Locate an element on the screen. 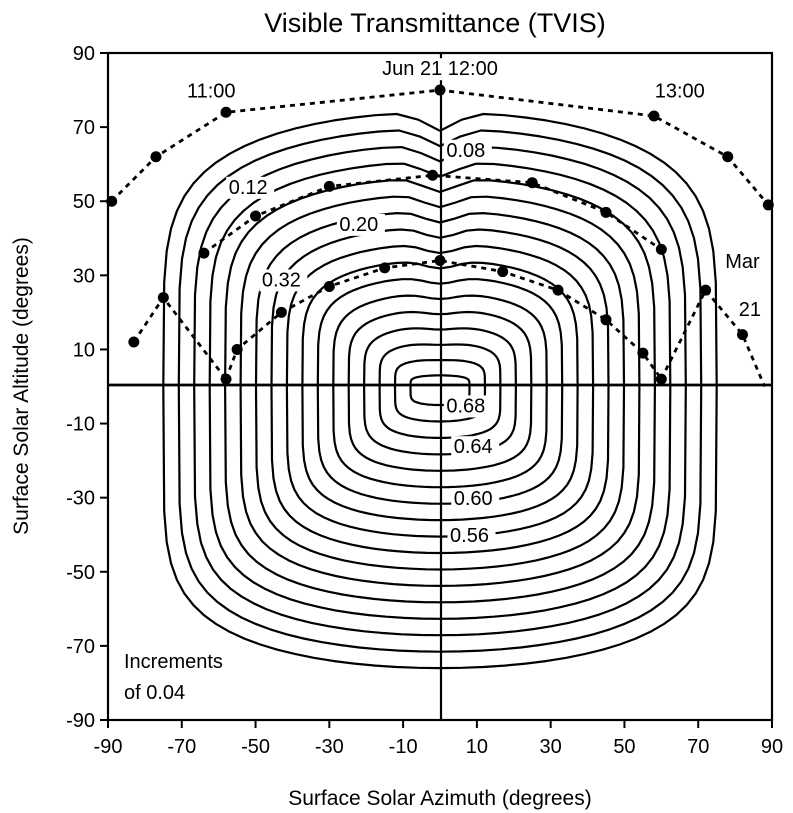 This screenshot has width=793, height=813. increments-note-line2: of 0.04 is located at coordinates (154, 693).